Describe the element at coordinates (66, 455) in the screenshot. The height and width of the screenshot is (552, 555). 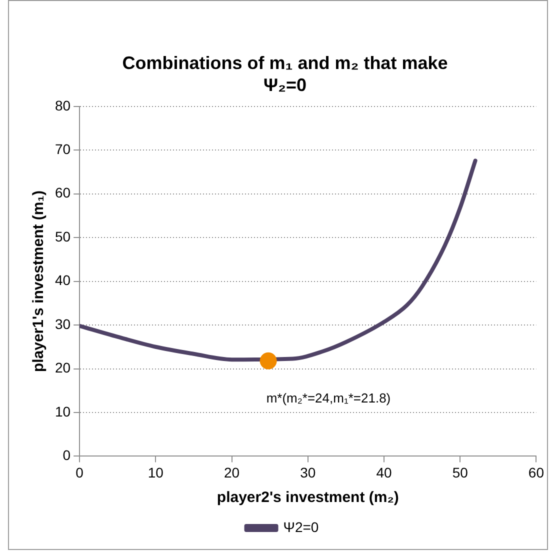
I see `y-tick-label: 0` at that location.